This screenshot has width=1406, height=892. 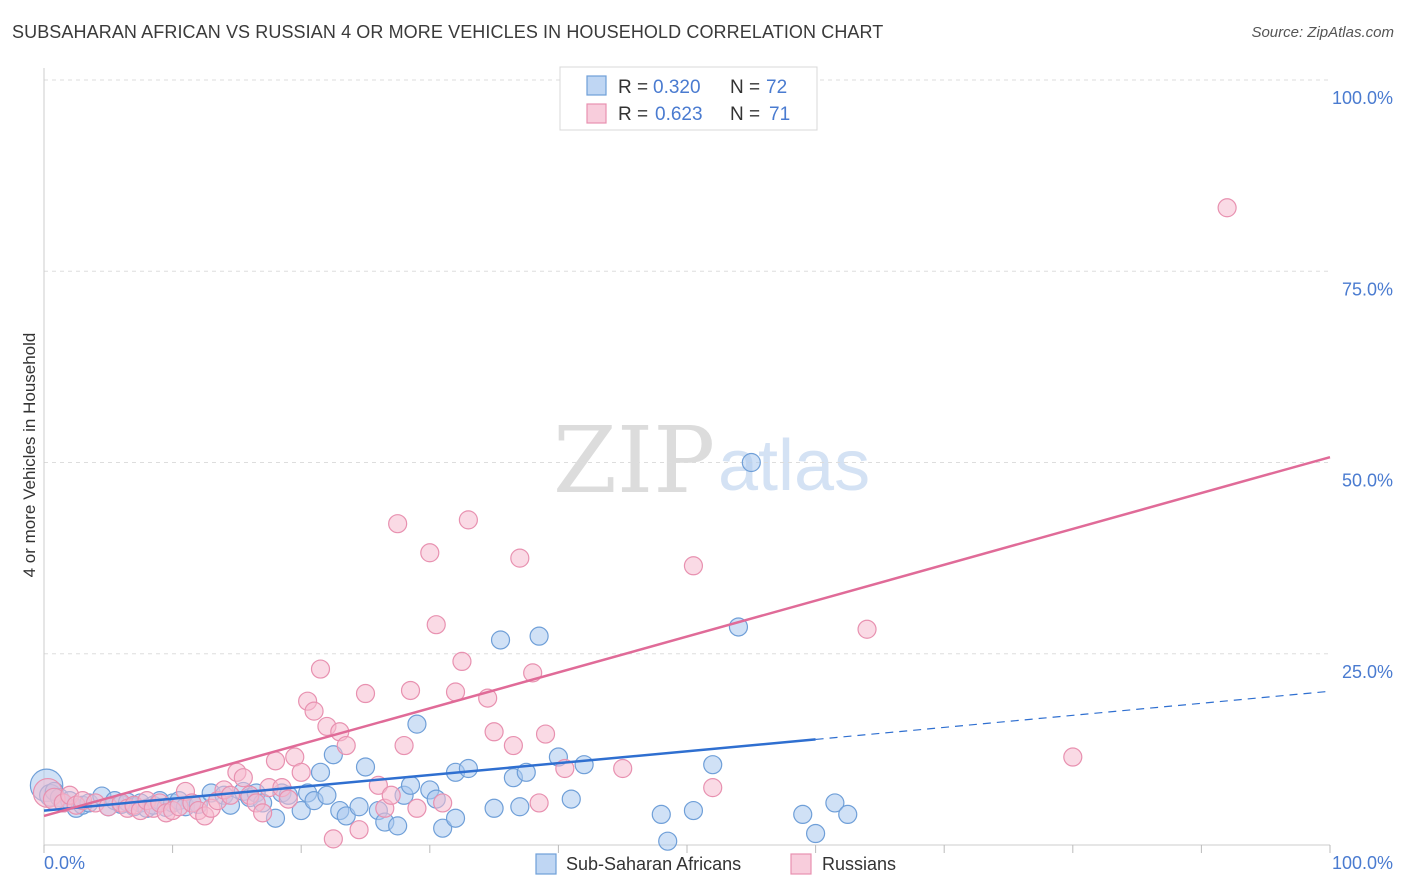 I want to click on trend-line-sub-saharan-extension, so click(x=1073, y=715).